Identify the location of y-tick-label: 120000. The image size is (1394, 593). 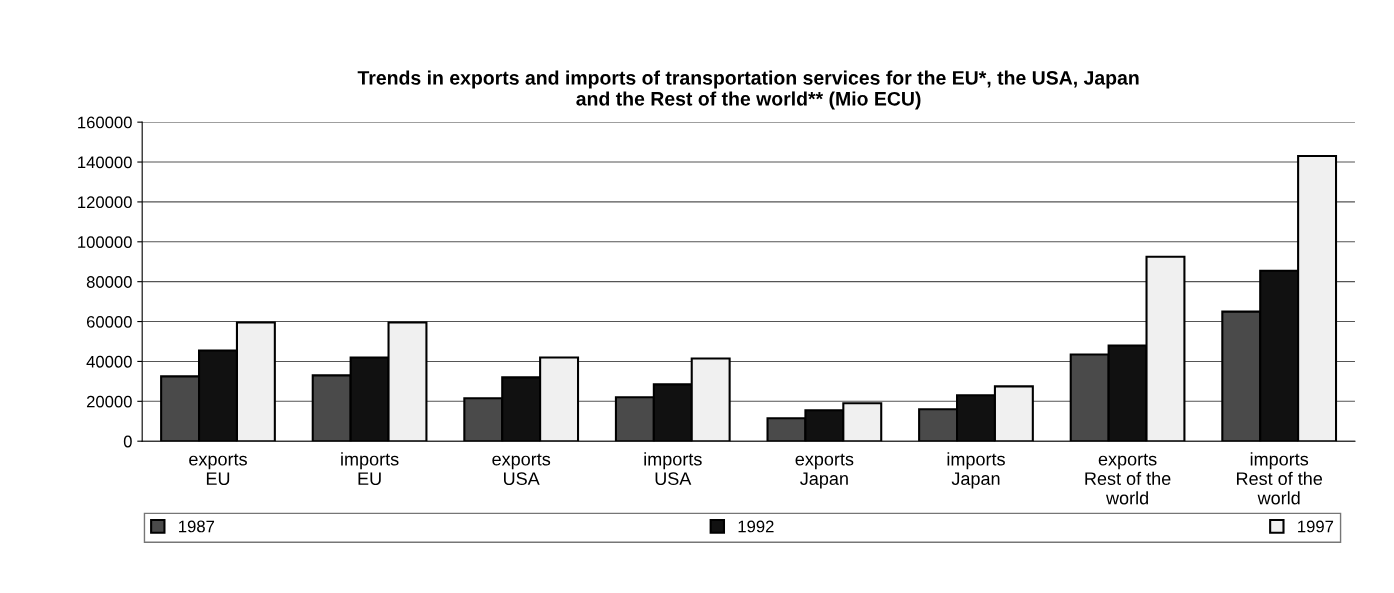
(105, 202).